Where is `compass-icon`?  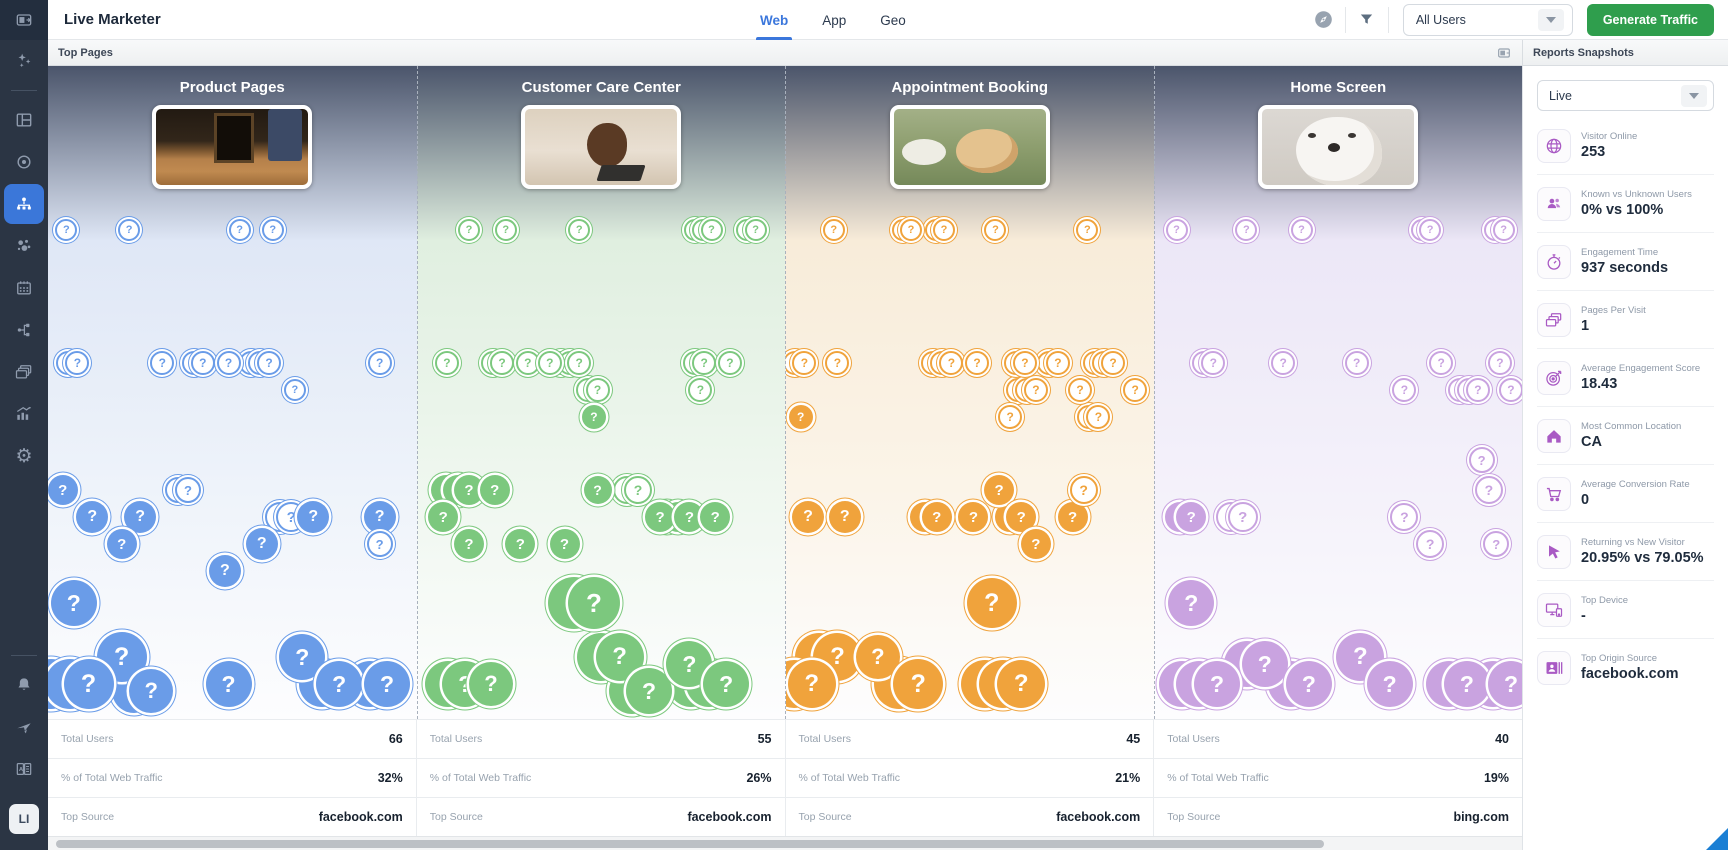 compass-icon is located at coordinates (1324, 20).